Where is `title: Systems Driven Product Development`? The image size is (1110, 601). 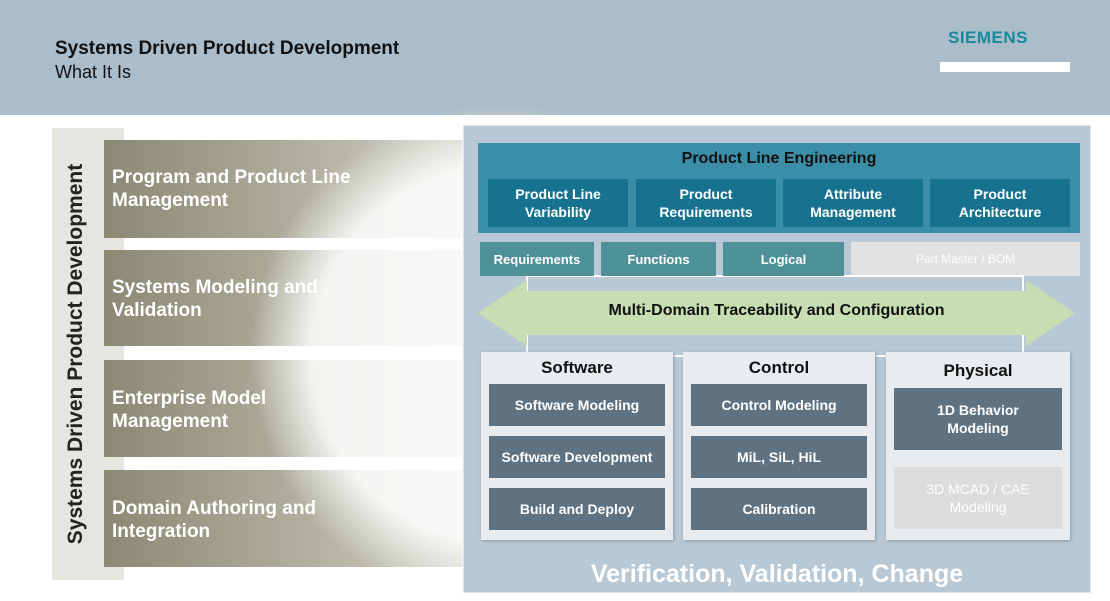
title: Systems Driven Product Development is located at coordinates (227, 48).